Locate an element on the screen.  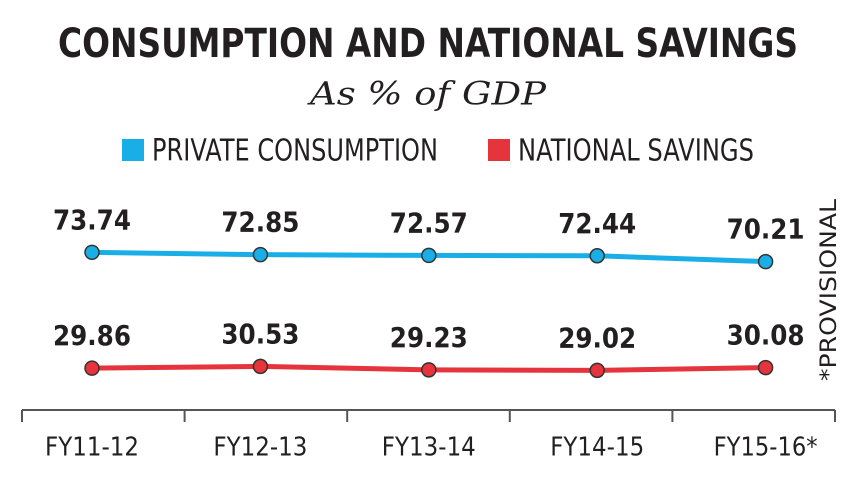
data-label: 29.86 is located at coordinates (92, 335).